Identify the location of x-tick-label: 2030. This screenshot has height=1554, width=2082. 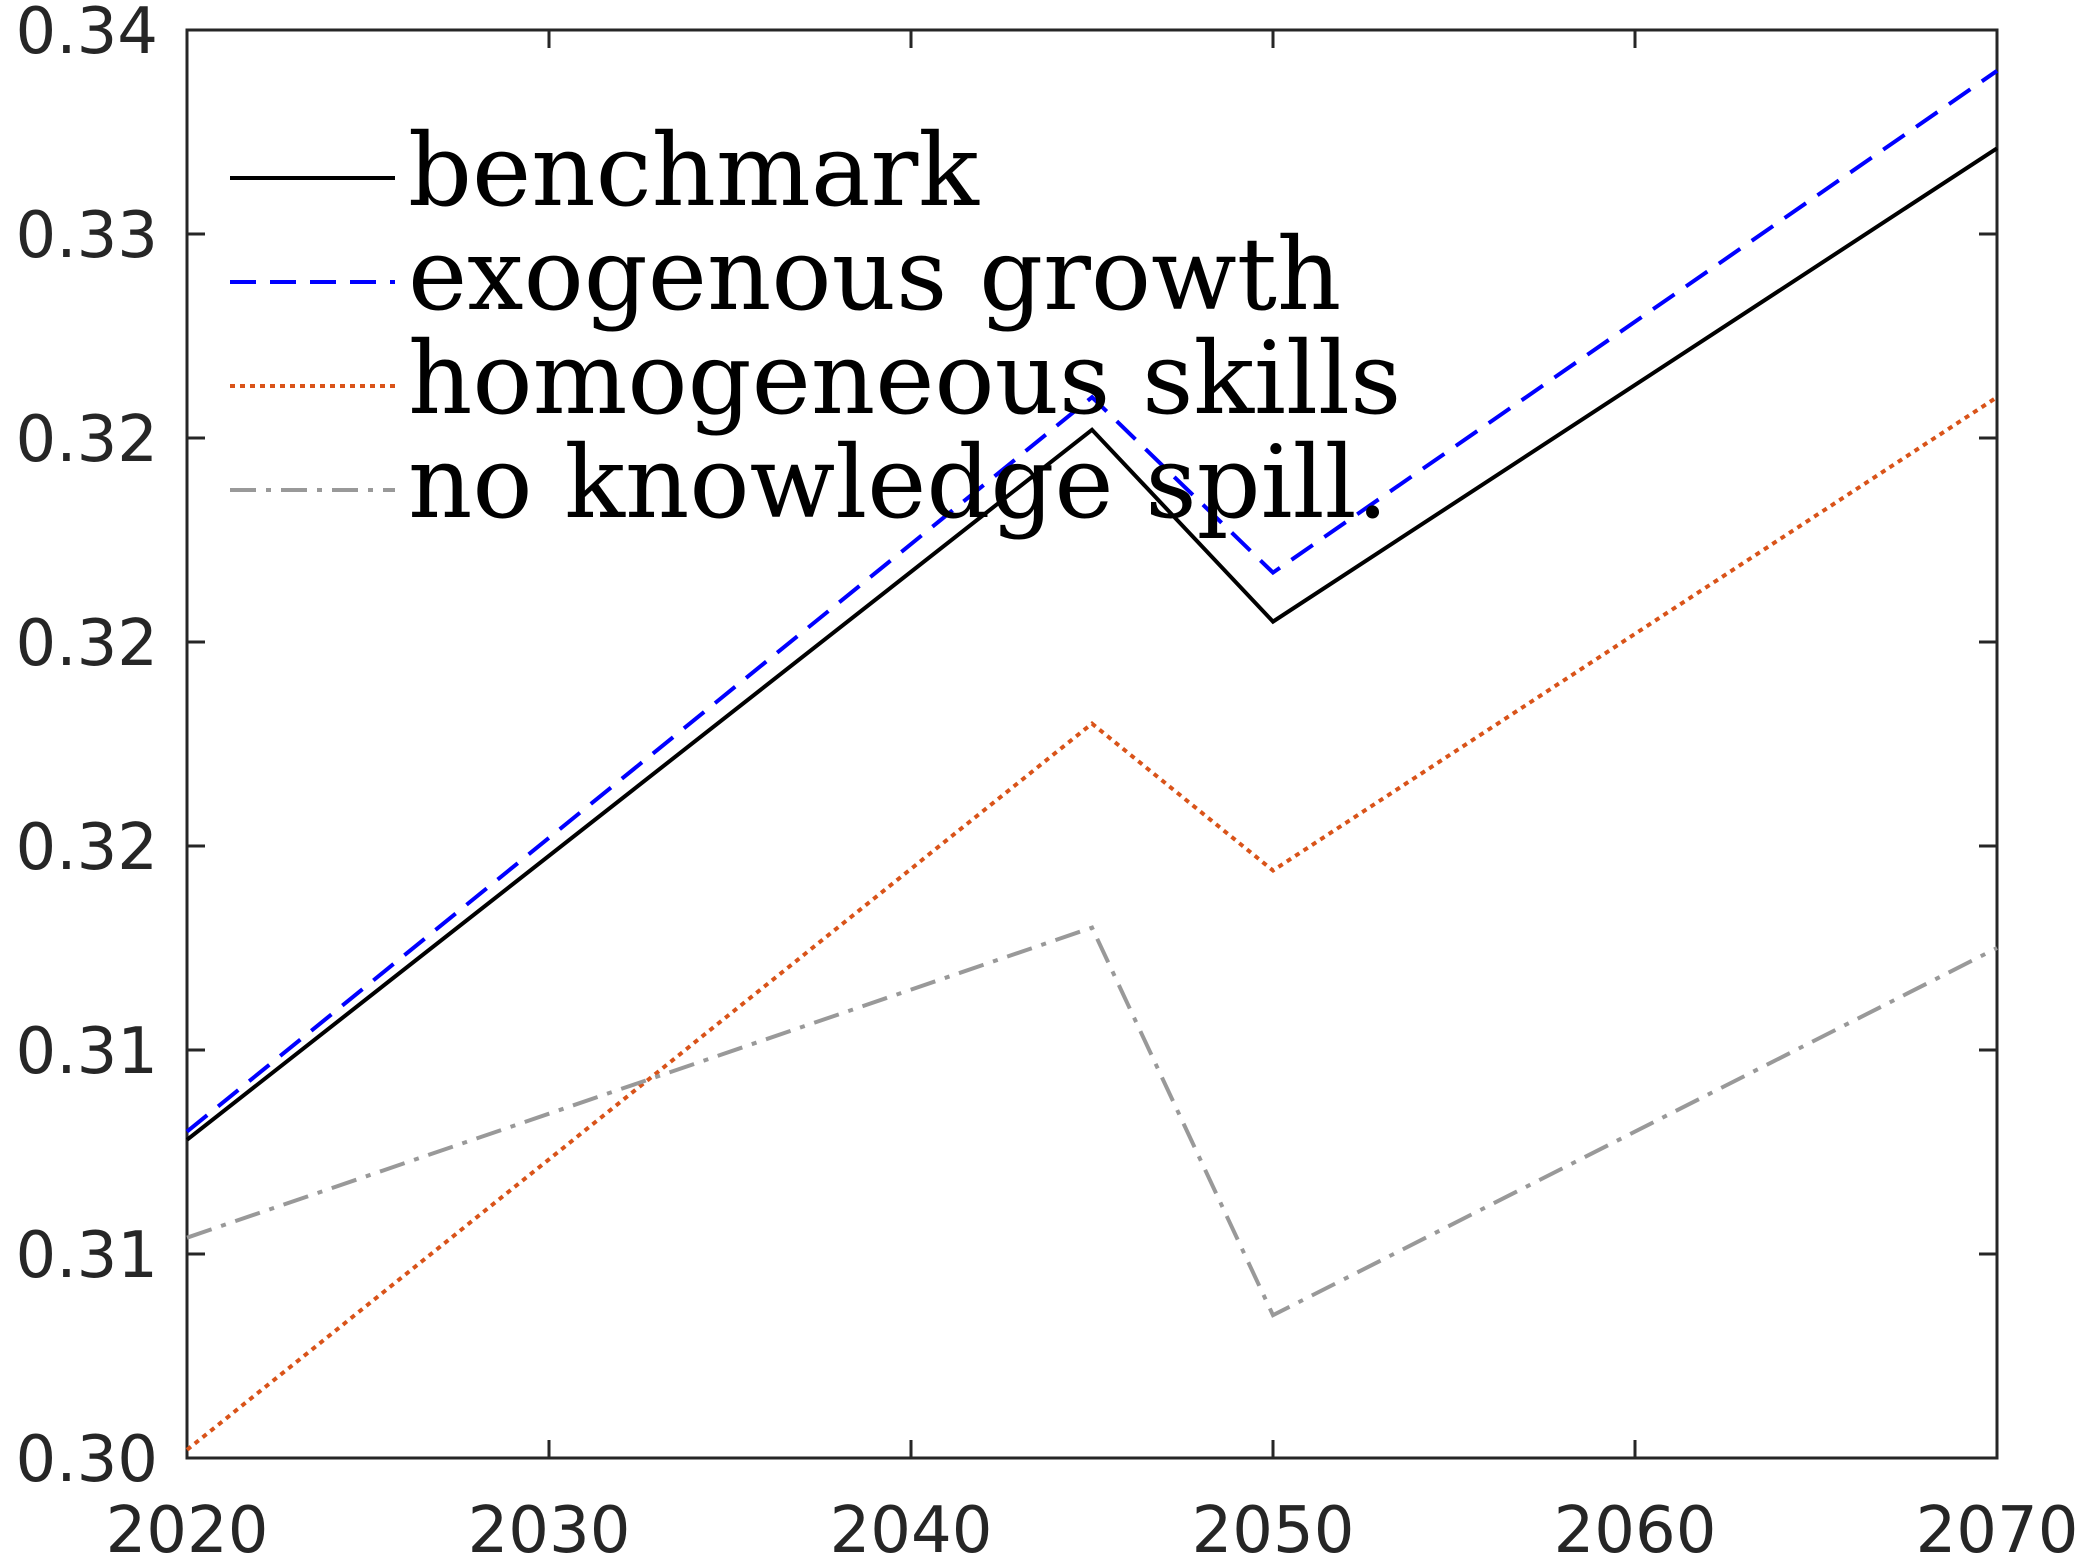
(549, 1524).